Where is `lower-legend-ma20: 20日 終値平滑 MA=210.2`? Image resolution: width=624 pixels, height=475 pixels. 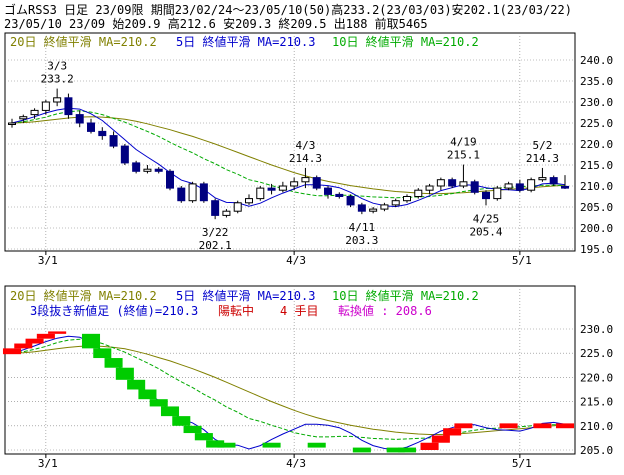 lower-legend-ma20: 20日 終値平滑 MA=210.2 is located at coordinates (83, 295).